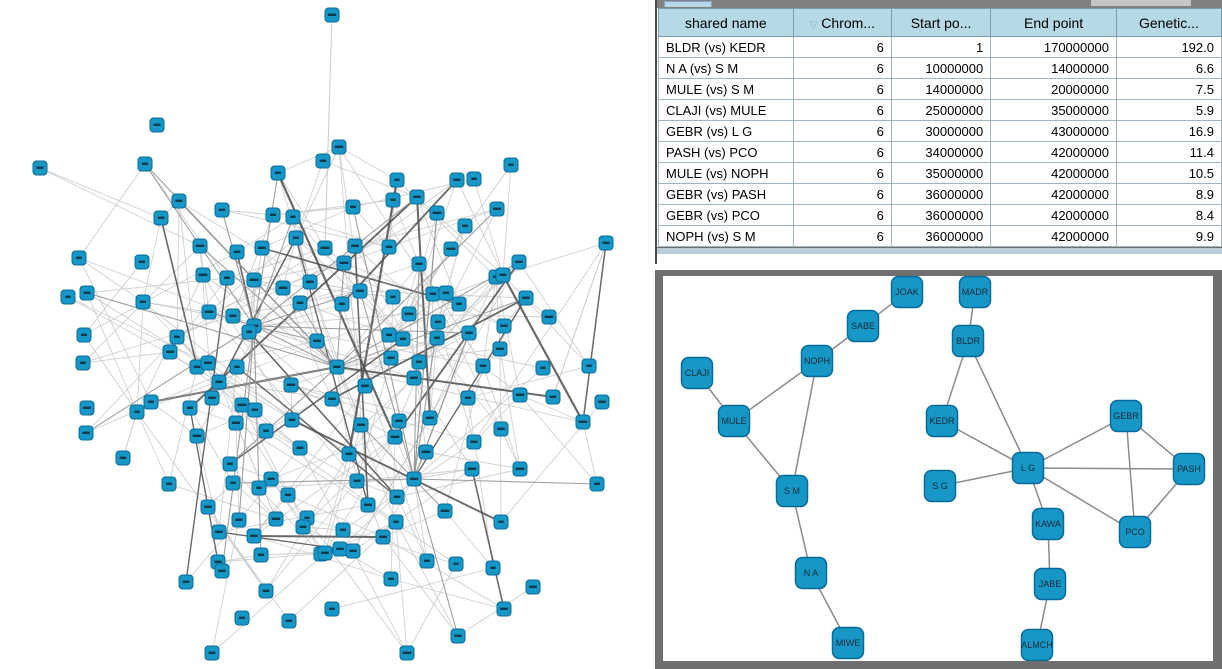 The height and width of the screenshot is (669, 1222). I want to click on table-row: NOPH (vs) S M 6 36000000 42000000 9.9, so click(940, 236).